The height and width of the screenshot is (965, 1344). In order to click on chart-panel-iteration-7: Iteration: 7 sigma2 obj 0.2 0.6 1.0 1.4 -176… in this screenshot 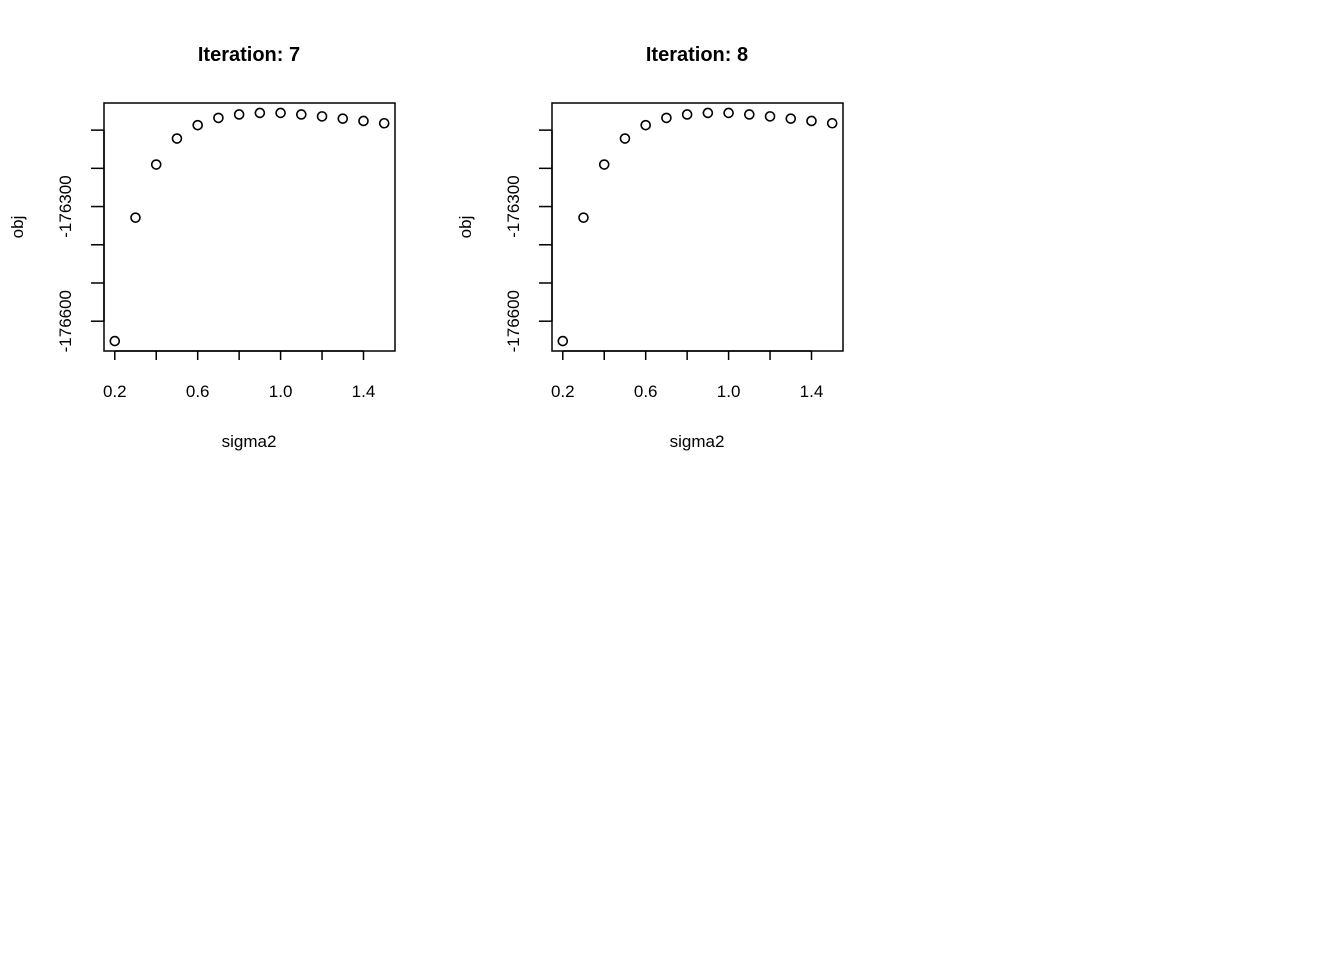, I will do `click(202, 247)`.